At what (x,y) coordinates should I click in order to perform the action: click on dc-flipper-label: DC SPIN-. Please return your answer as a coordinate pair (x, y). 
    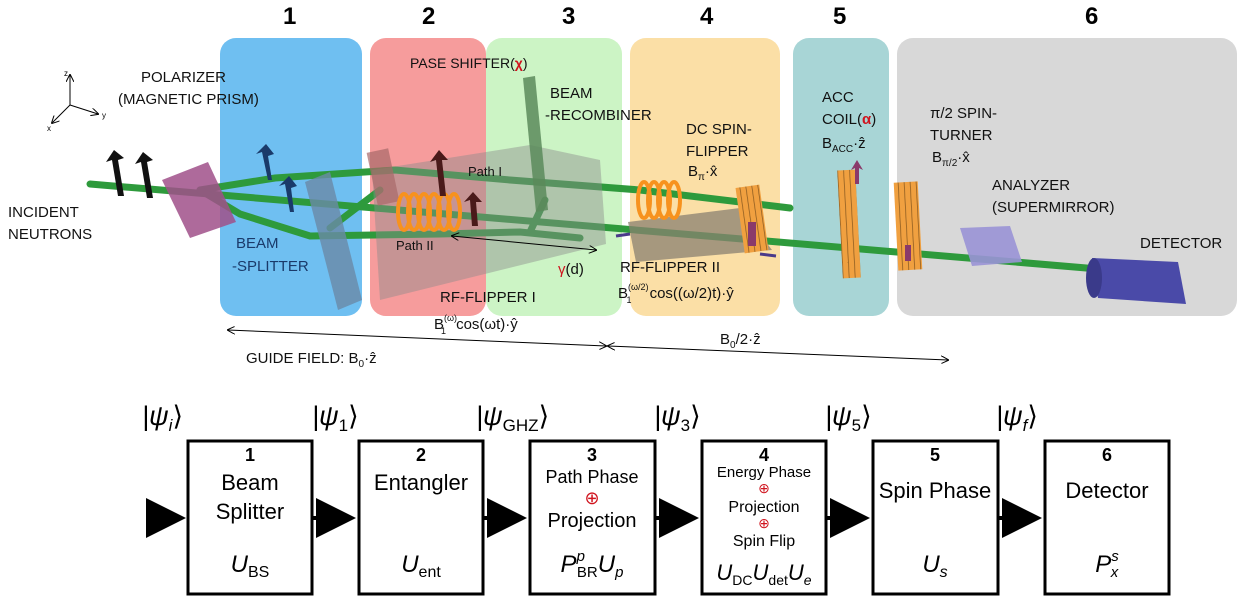
    Looking at the image, I should click on (719, 129).